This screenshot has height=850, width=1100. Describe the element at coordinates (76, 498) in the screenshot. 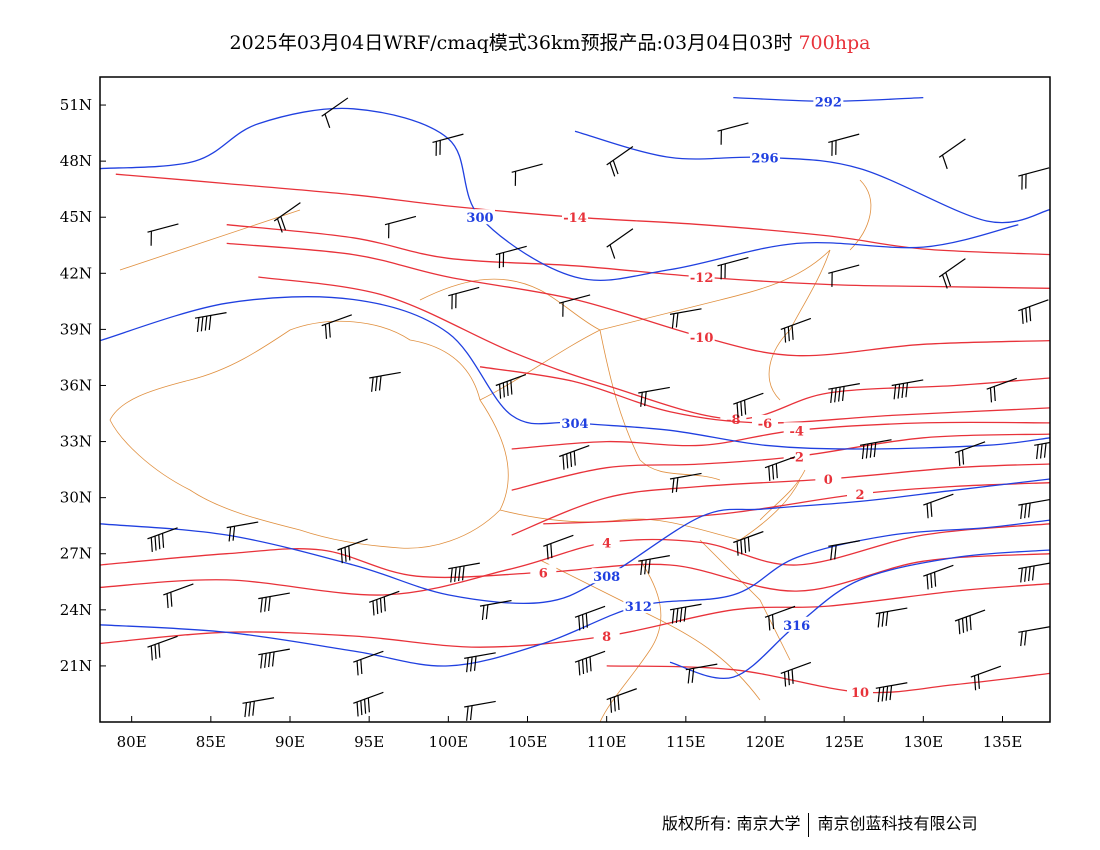

I see `lat-tick-label: 30N` at that location.